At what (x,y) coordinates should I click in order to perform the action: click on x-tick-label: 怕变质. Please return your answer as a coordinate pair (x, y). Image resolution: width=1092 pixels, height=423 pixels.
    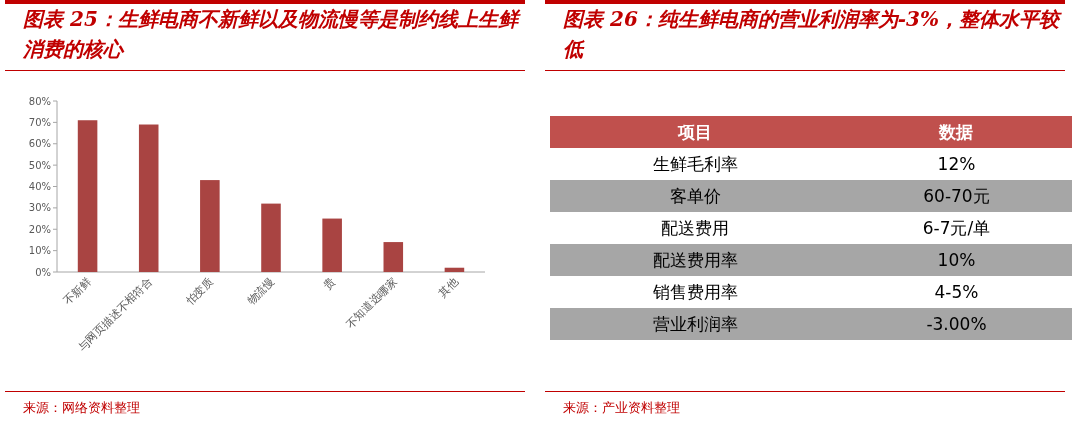
    Looking at the image, I should click on (199, 291).